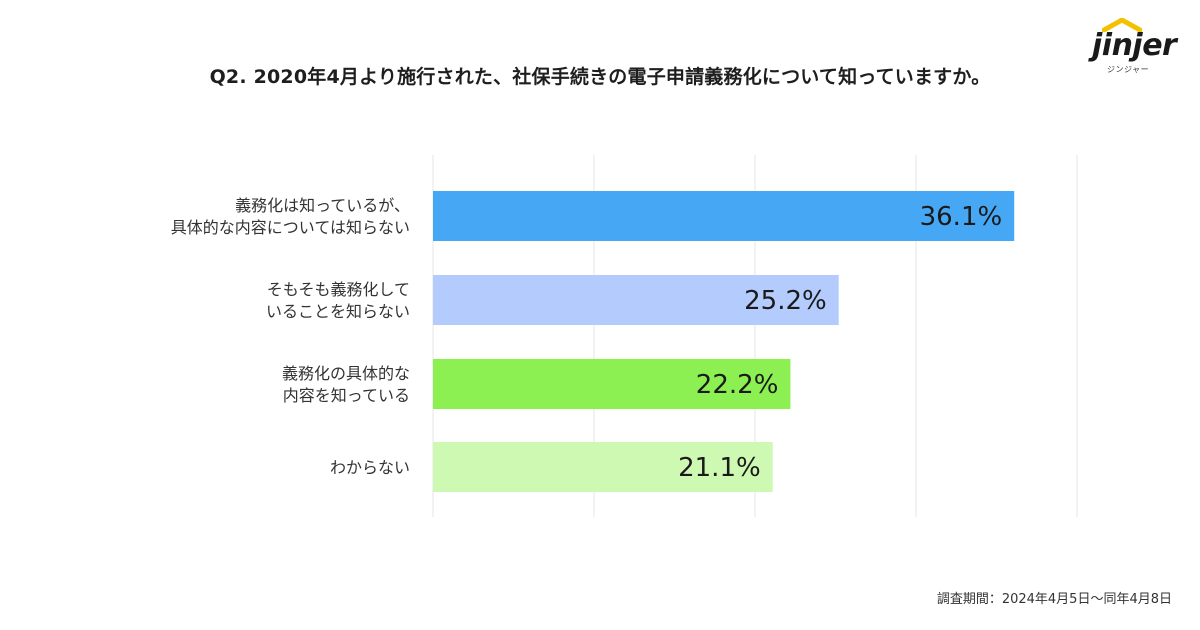 This screenshot has height=630, width=1200. Describe the element at coordinates (737, 385) in the screenshot. I see `data-label: 22.2%` at that location.